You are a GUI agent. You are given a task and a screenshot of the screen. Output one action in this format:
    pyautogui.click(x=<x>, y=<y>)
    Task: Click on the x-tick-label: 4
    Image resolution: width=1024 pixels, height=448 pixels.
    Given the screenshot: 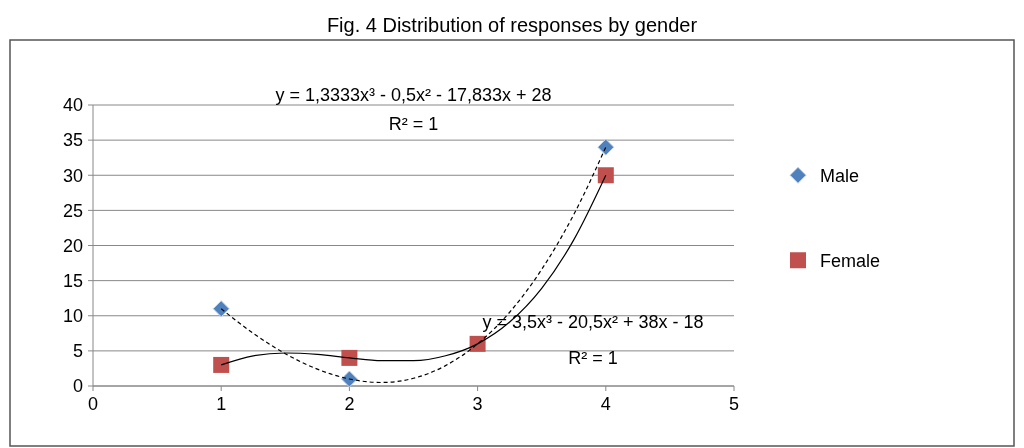 What is the action you would take?
    pyautogui.click(x=605, y=404)
    